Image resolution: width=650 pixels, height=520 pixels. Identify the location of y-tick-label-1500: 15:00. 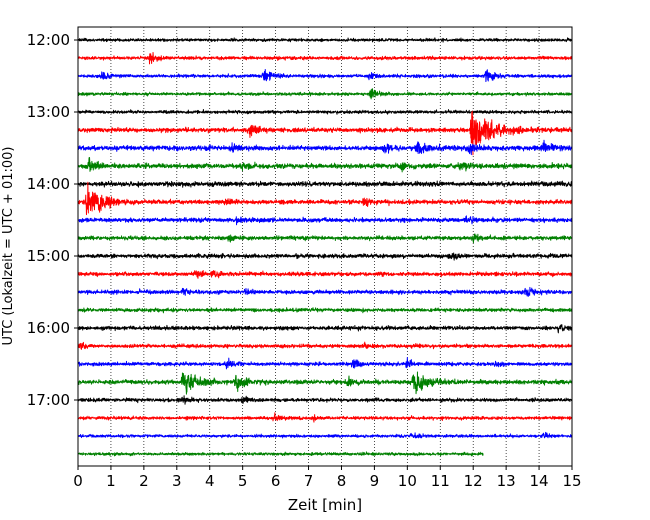
(48, 256).